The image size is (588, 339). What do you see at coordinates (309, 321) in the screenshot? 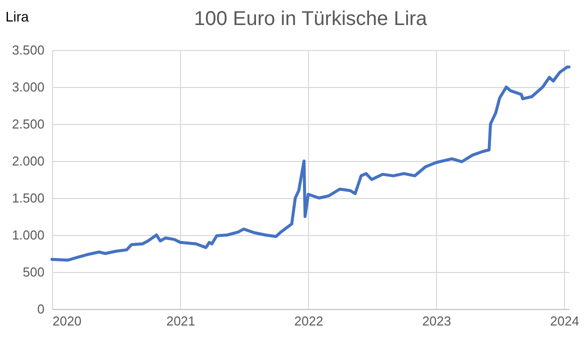
I see `x-tick-label: 2022` at bounding box center [309, 321].